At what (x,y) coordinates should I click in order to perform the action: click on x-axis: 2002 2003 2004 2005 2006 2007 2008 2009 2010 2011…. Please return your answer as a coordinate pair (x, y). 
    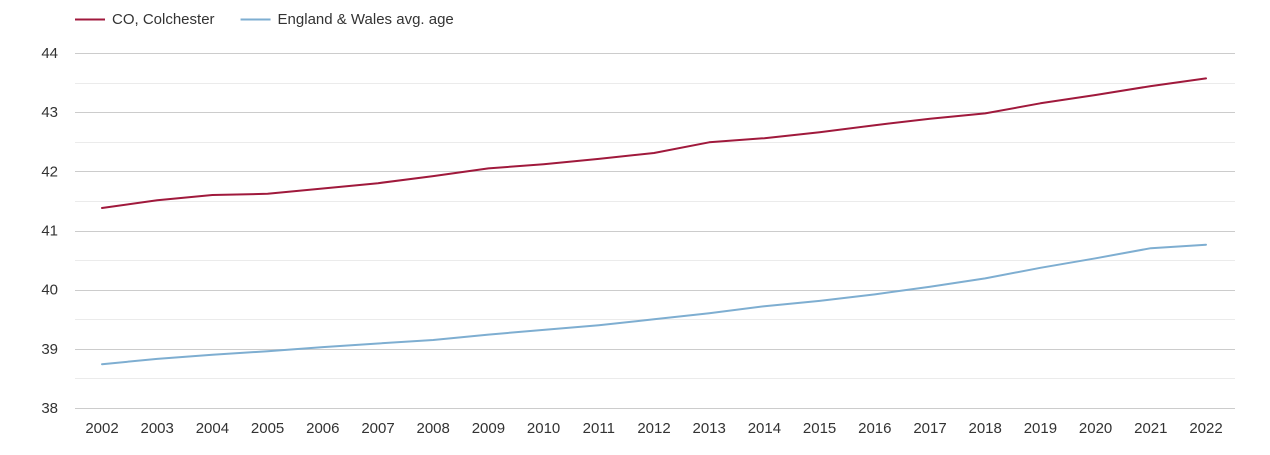
    Looking at the image, I should click on (653, 428).